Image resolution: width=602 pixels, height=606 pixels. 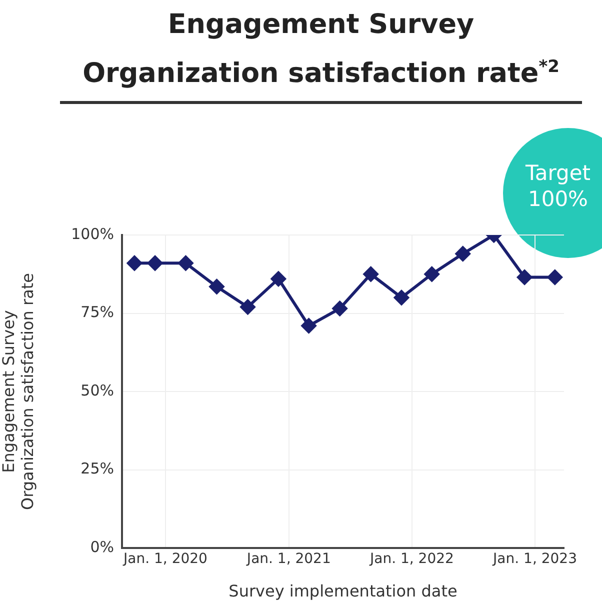 I want to click on x-axis-title: Survey implementation date, so click(x=343, y=591).